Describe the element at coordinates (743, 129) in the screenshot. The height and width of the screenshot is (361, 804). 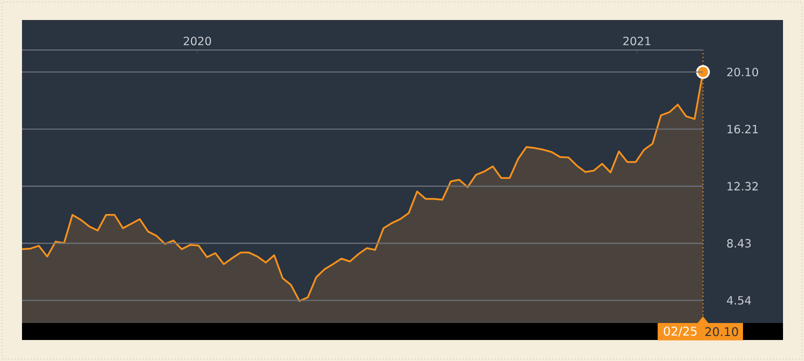
I see `y-tick-label: 16.21` at that location.